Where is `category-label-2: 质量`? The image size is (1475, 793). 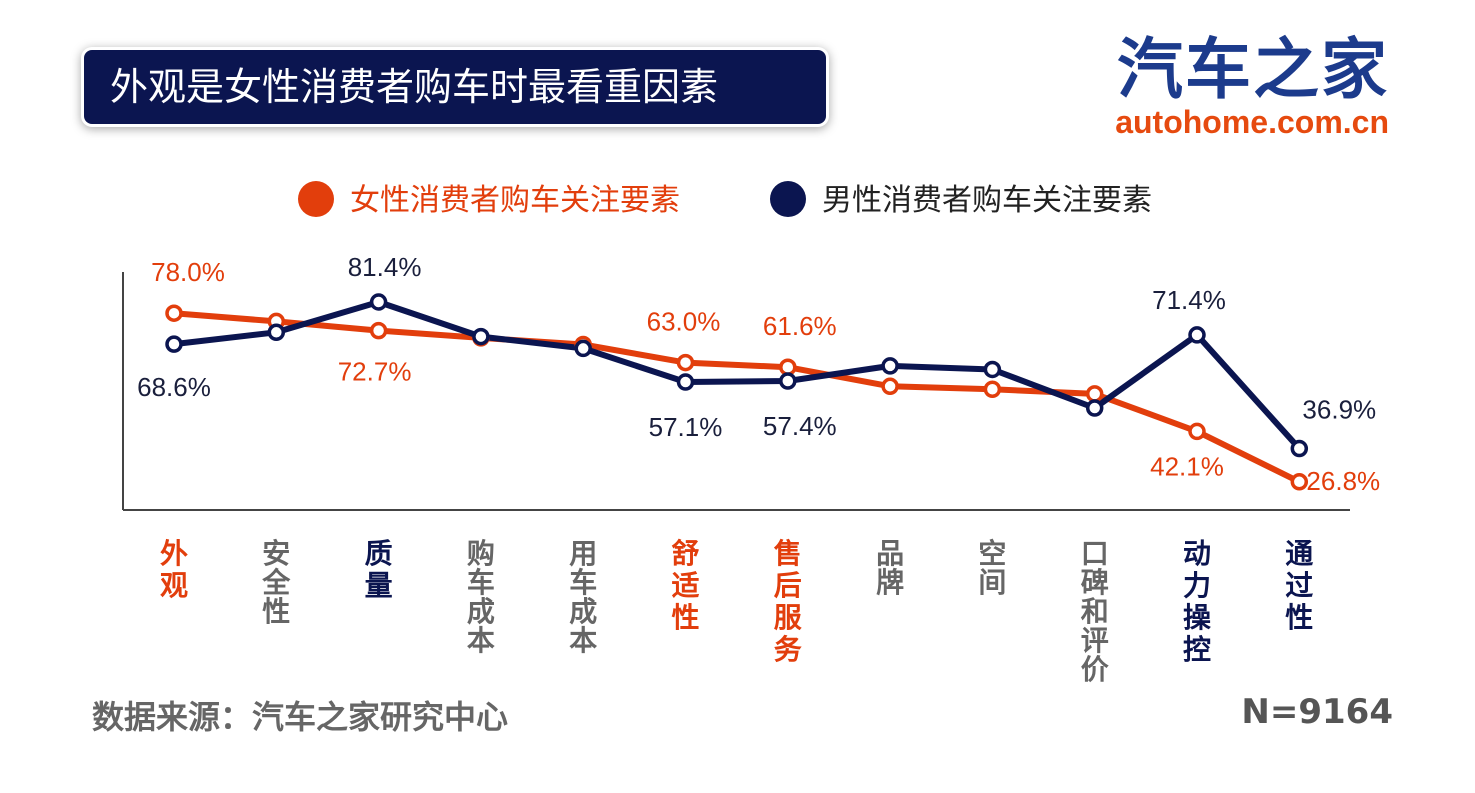
category-label-2: 质量 is located at coordinates (379, 569).